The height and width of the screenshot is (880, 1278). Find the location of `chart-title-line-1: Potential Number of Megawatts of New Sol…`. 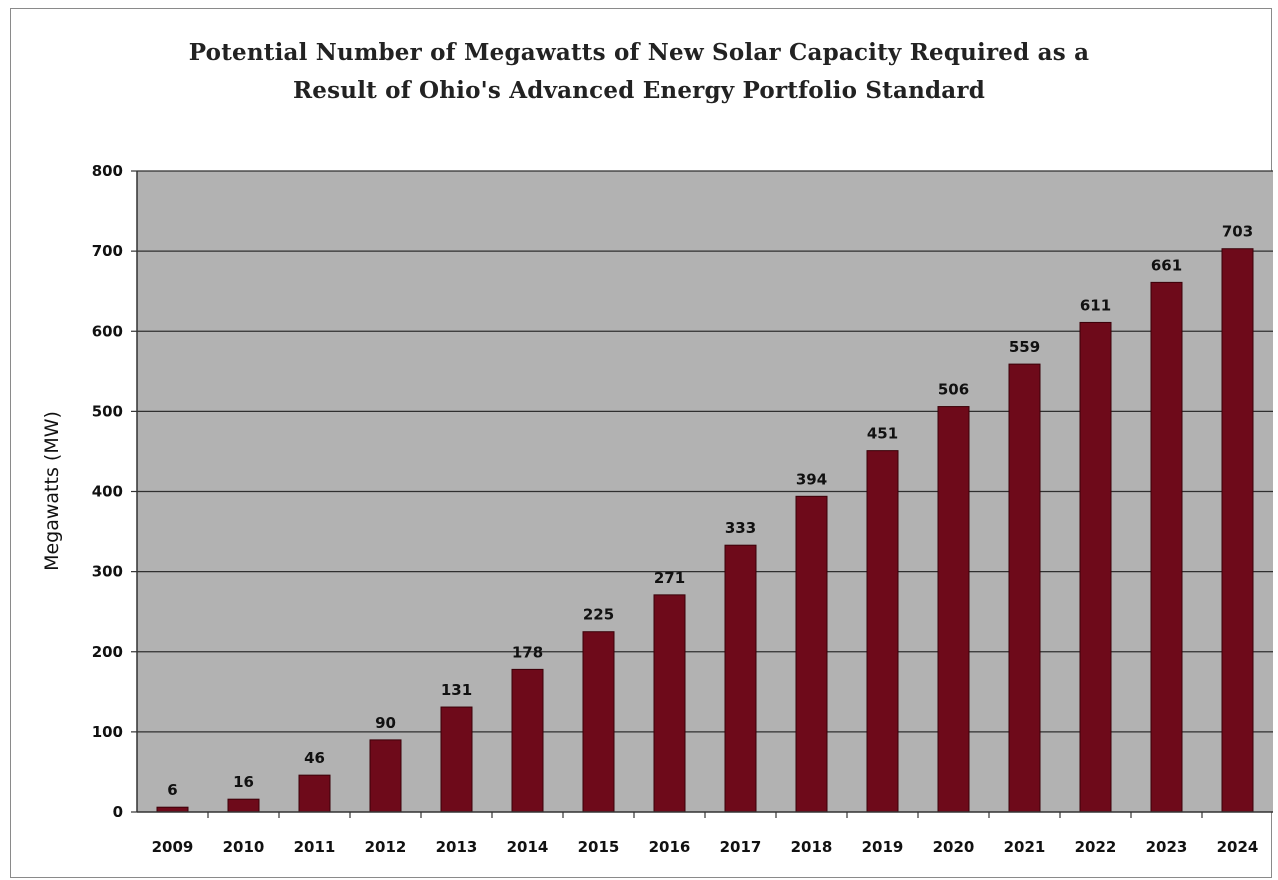

chart-title-line-1: Potential Number of Megawatts of New Sol… is located at coordinates (639, 52).